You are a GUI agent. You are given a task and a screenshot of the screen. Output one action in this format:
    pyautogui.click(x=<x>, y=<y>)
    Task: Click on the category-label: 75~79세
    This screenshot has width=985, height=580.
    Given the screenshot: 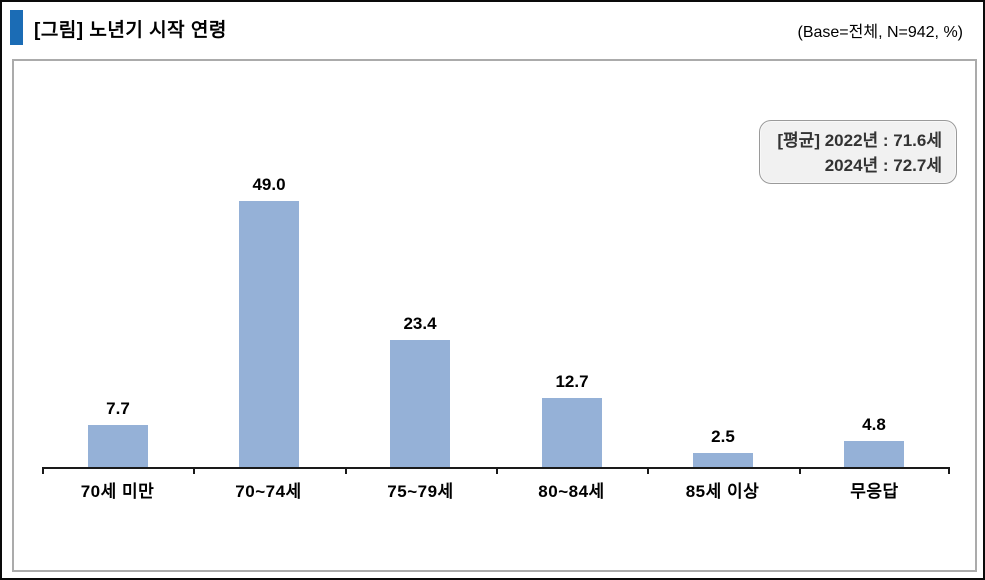 What is the action you would take?
    pyautogui.click(x=420, y=491)
    